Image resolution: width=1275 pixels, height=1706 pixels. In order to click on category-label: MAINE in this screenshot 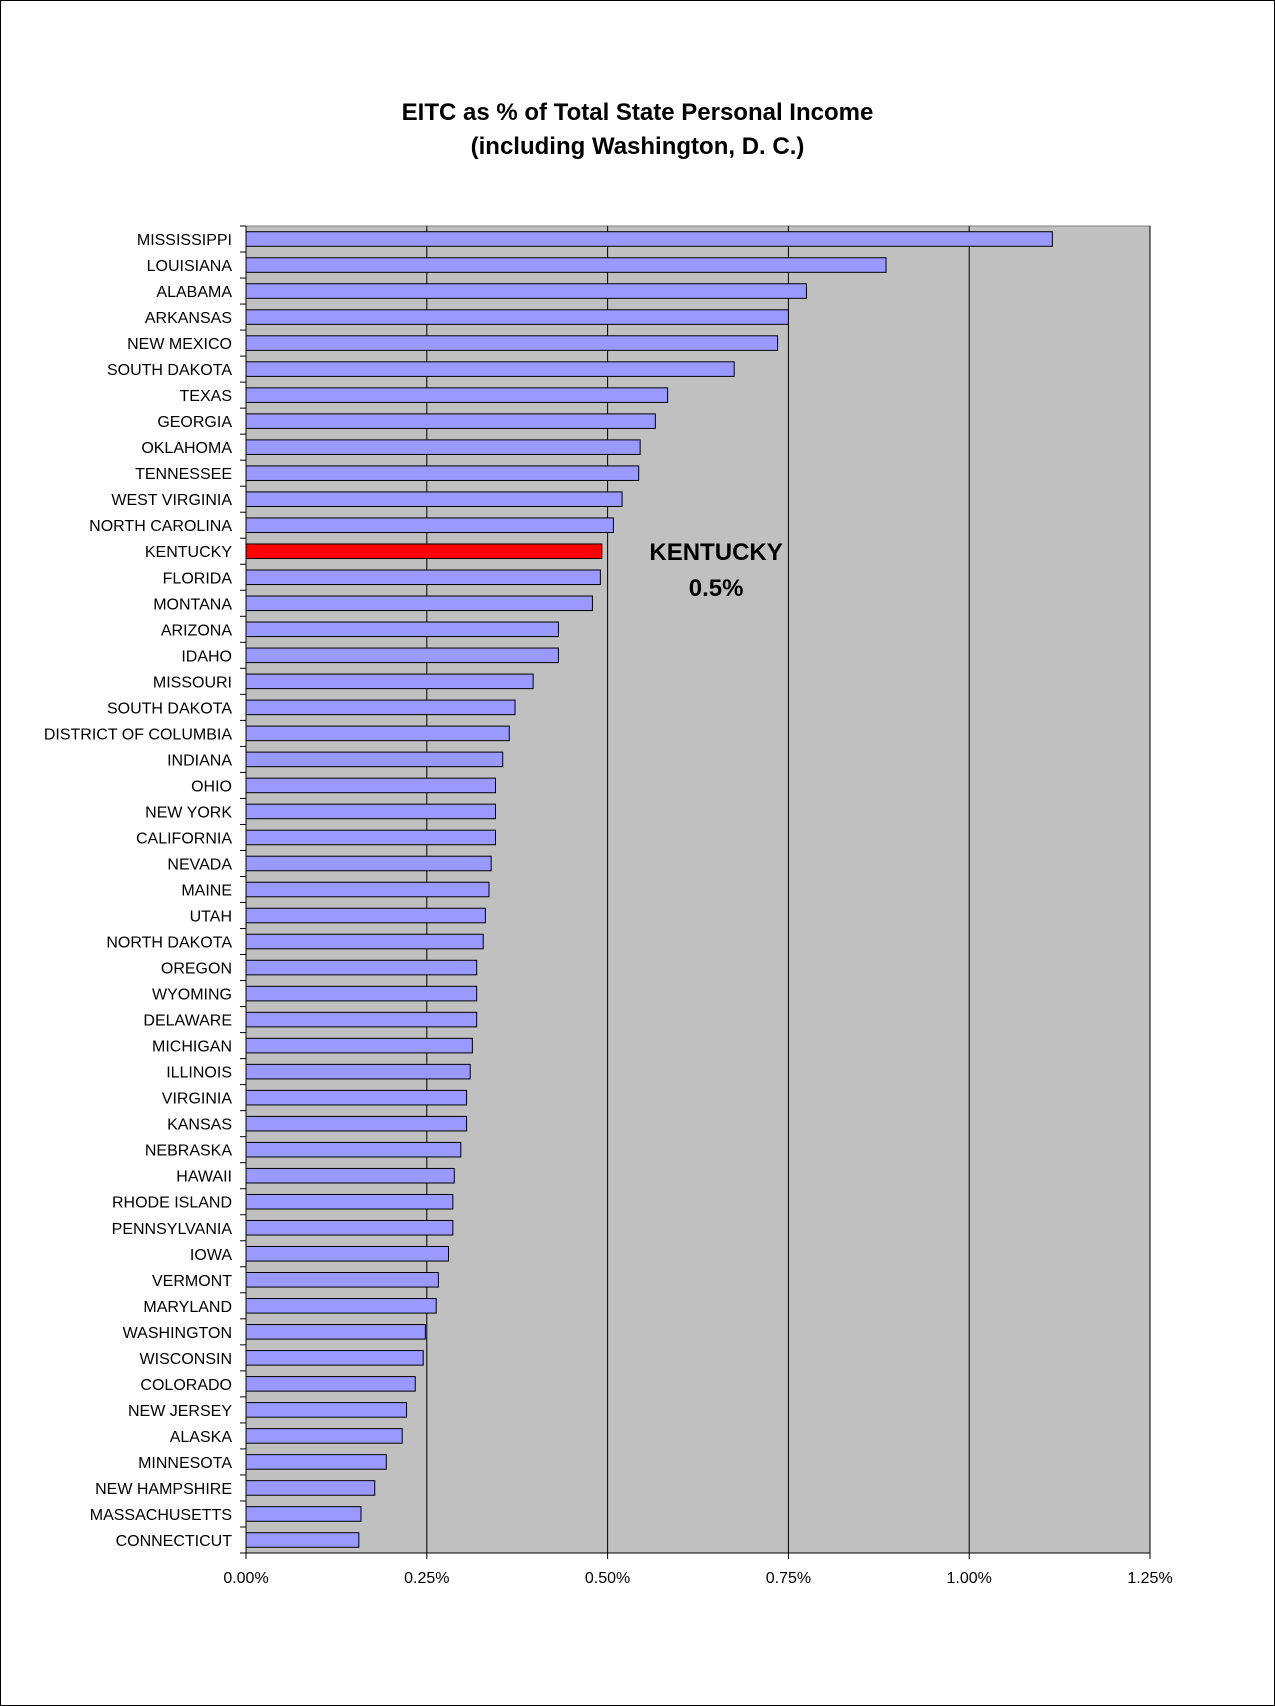, I will do `click(206, 891)`.